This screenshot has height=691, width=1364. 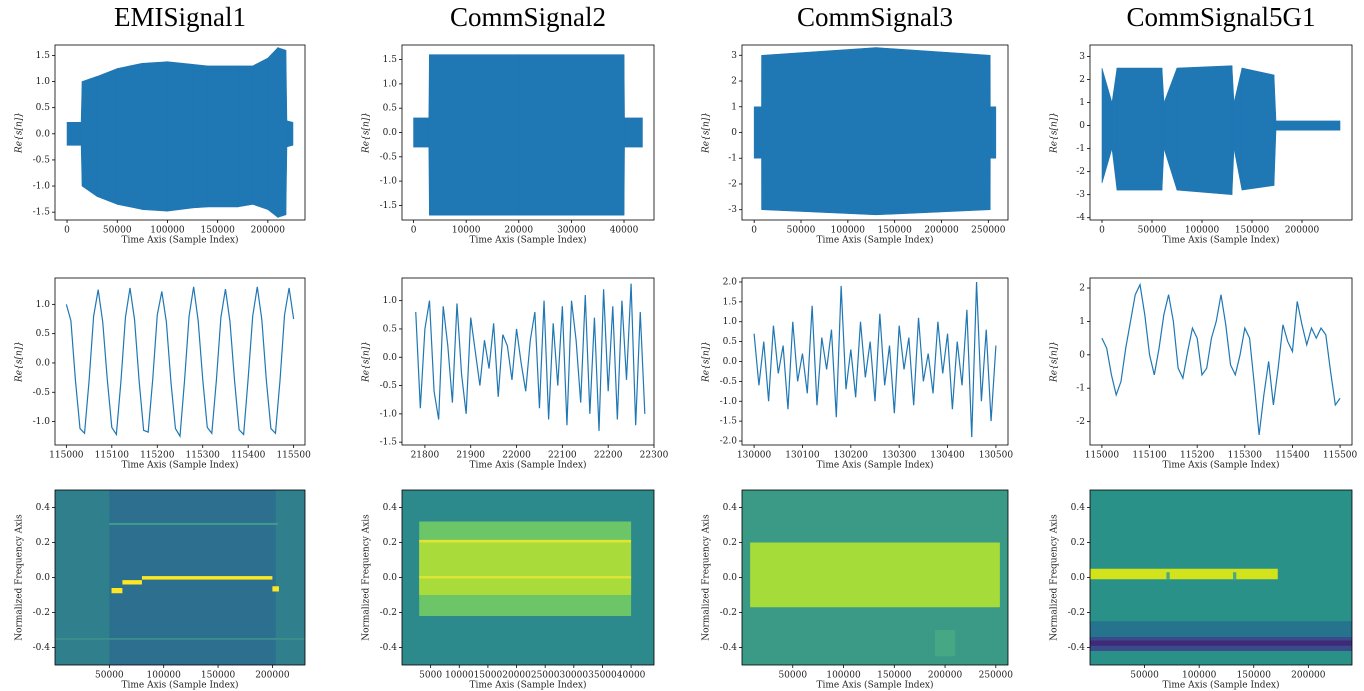 What do you see at coordinates (875, 17) in the screenshot?
I see `panel-title: CommSignal3` at bounding box center [875, 17].